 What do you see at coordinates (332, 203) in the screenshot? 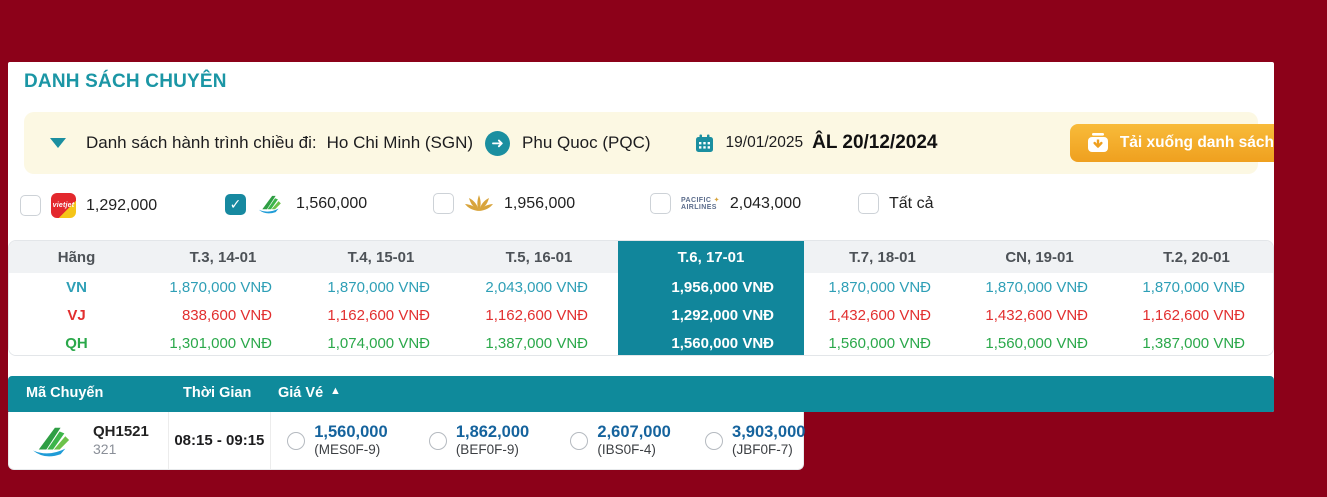
I see `filter-price: 1,560,000` at bounding box center [332, 203].